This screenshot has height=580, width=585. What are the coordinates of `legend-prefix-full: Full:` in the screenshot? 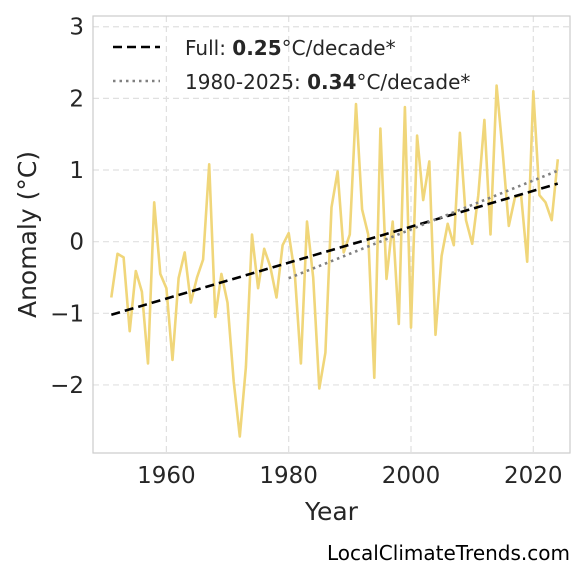 It's located at (208, 48).